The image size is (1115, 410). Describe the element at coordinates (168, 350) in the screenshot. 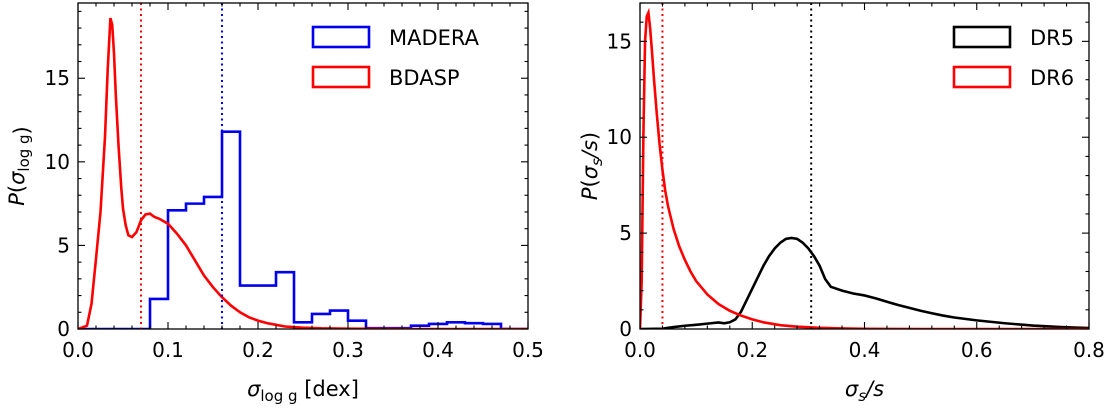

I see `x-tick-label: 0.1` at that location.